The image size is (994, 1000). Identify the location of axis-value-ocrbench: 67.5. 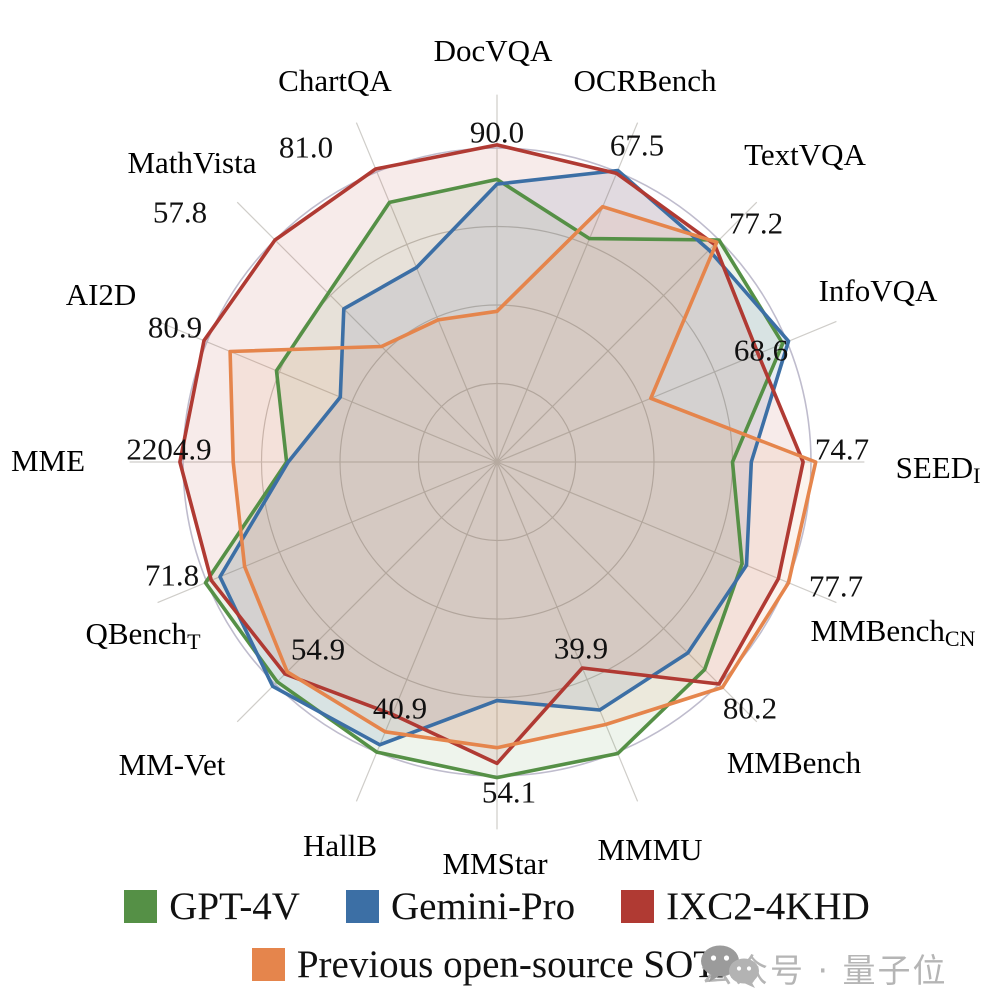
(637, 145).